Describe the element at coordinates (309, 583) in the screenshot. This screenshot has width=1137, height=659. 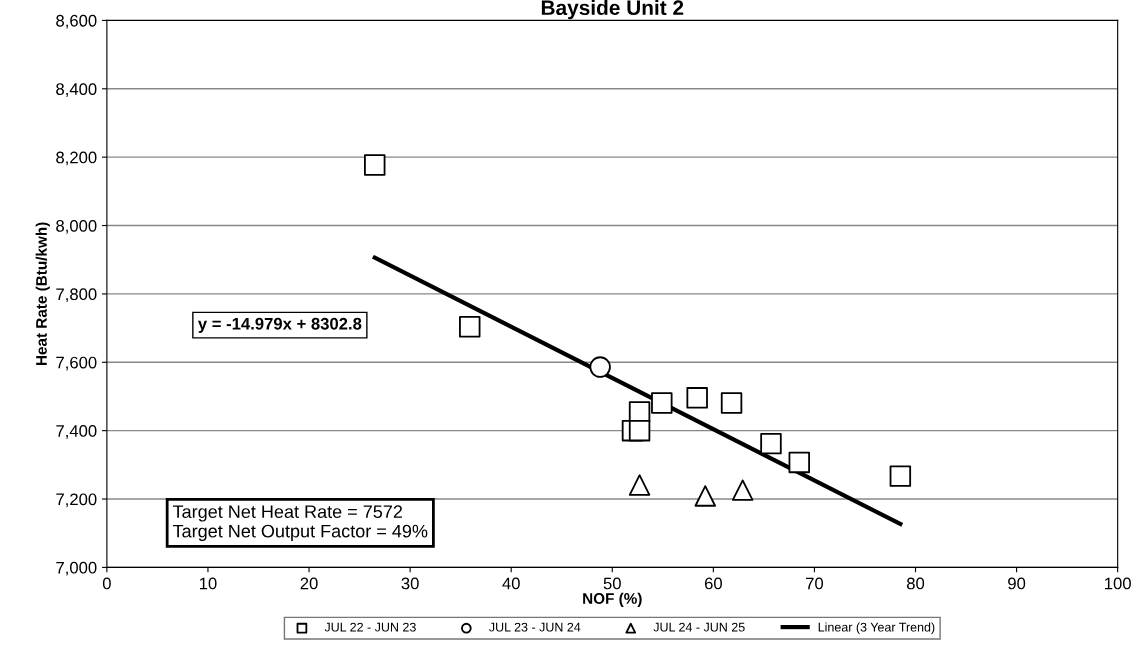
I see `x-tick-label: 20` at that location.